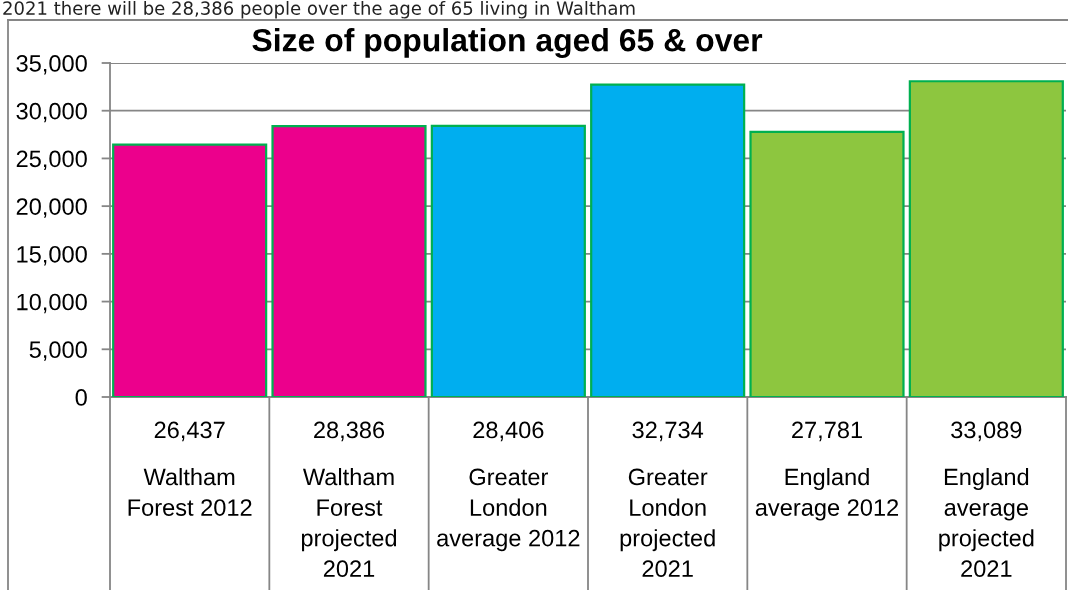  I want to click on y-tick-label: 25,000, so click(51, 160).